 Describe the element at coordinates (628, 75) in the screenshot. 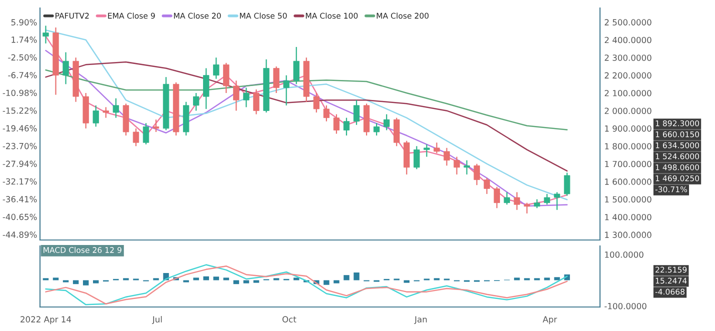

I see `y-tick-label: 2 200.0000` at that location.